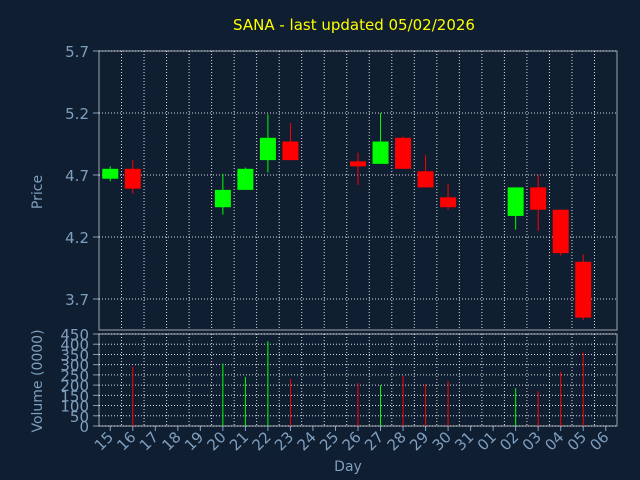 Image resolution: width=640 pixels, height=480 pixels. I want to click on volume-tick-label: 300, so click(74, 366).